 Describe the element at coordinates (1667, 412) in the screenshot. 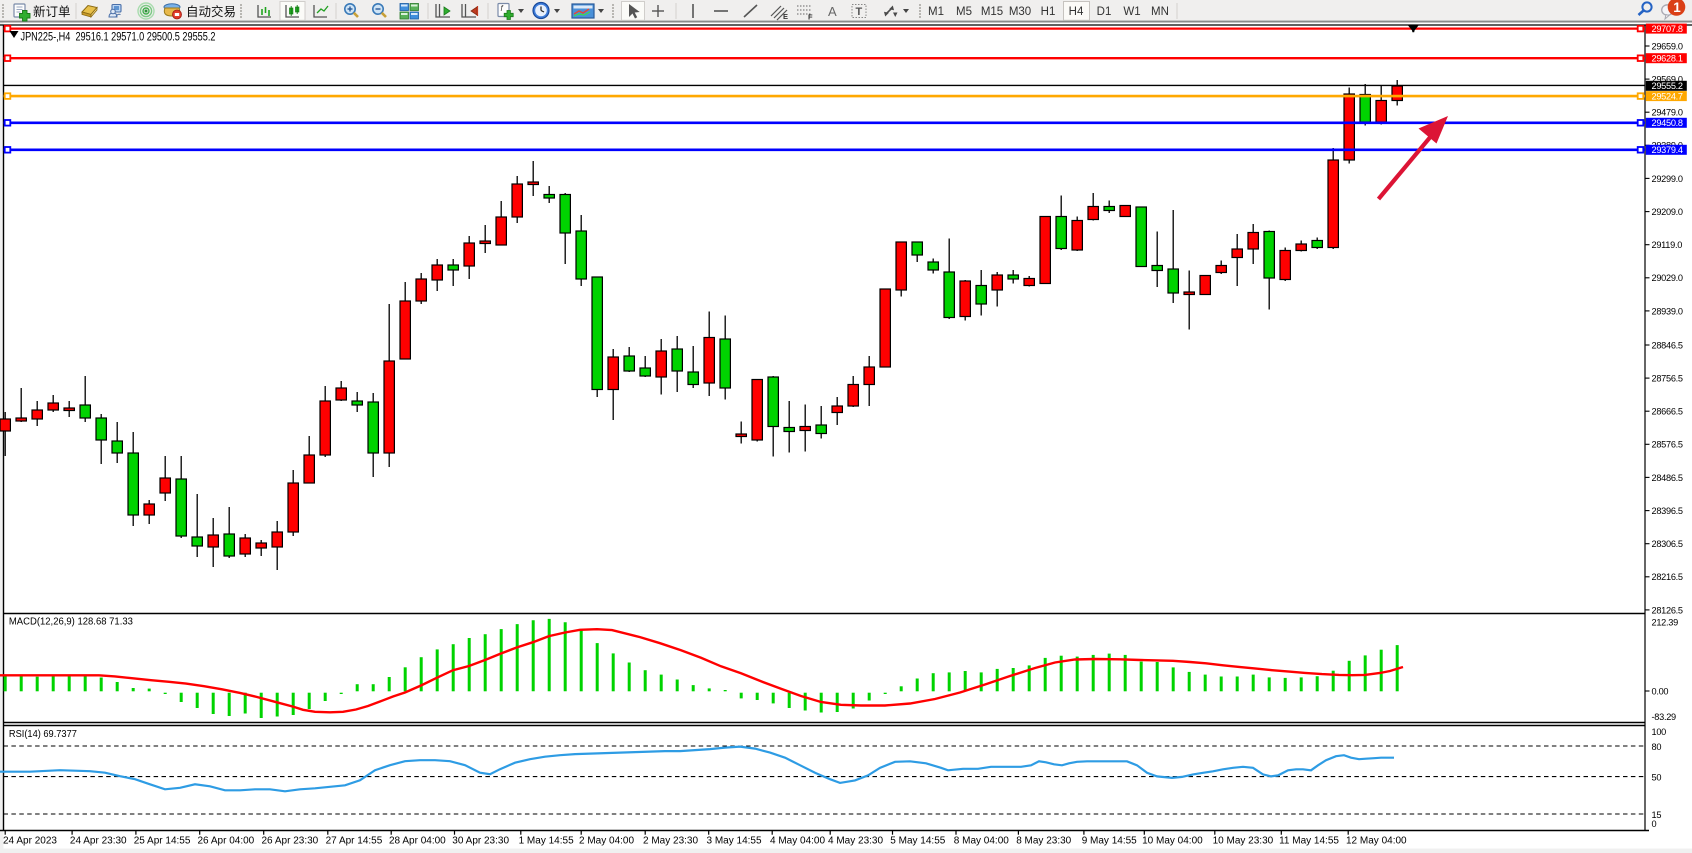

I see `svg-text: 28666.5` at that location.